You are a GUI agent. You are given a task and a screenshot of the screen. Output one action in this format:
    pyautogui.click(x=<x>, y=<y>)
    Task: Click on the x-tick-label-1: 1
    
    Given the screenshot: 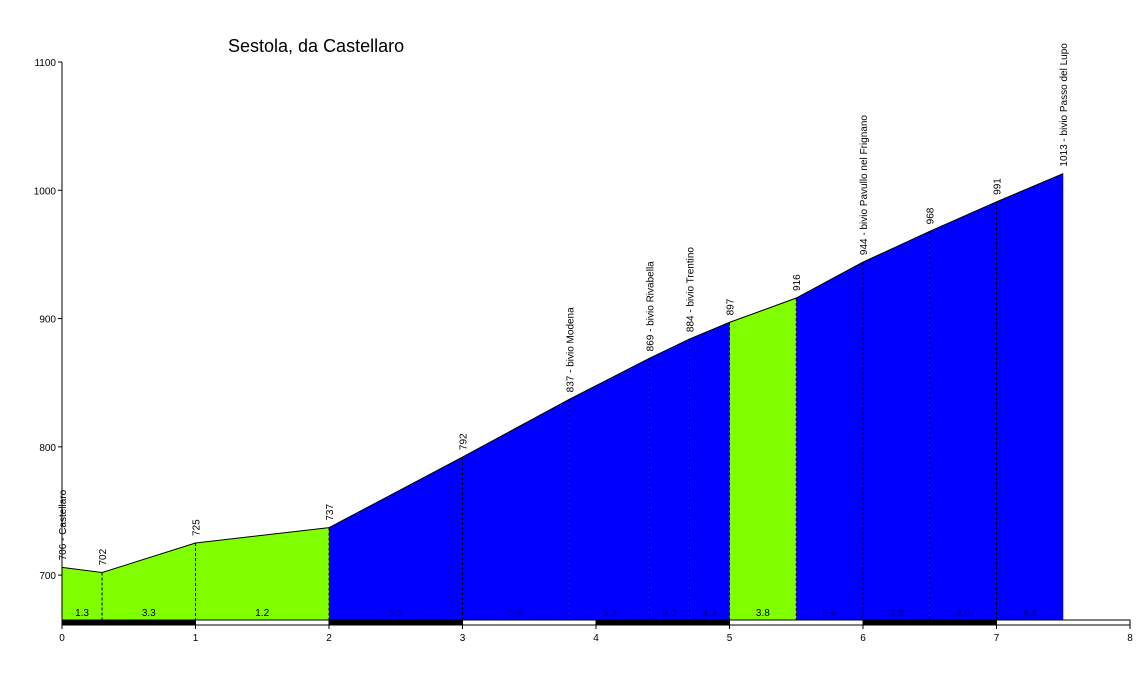 What is the action you would take?
    pyautogui.click(x=196, y=638)
    